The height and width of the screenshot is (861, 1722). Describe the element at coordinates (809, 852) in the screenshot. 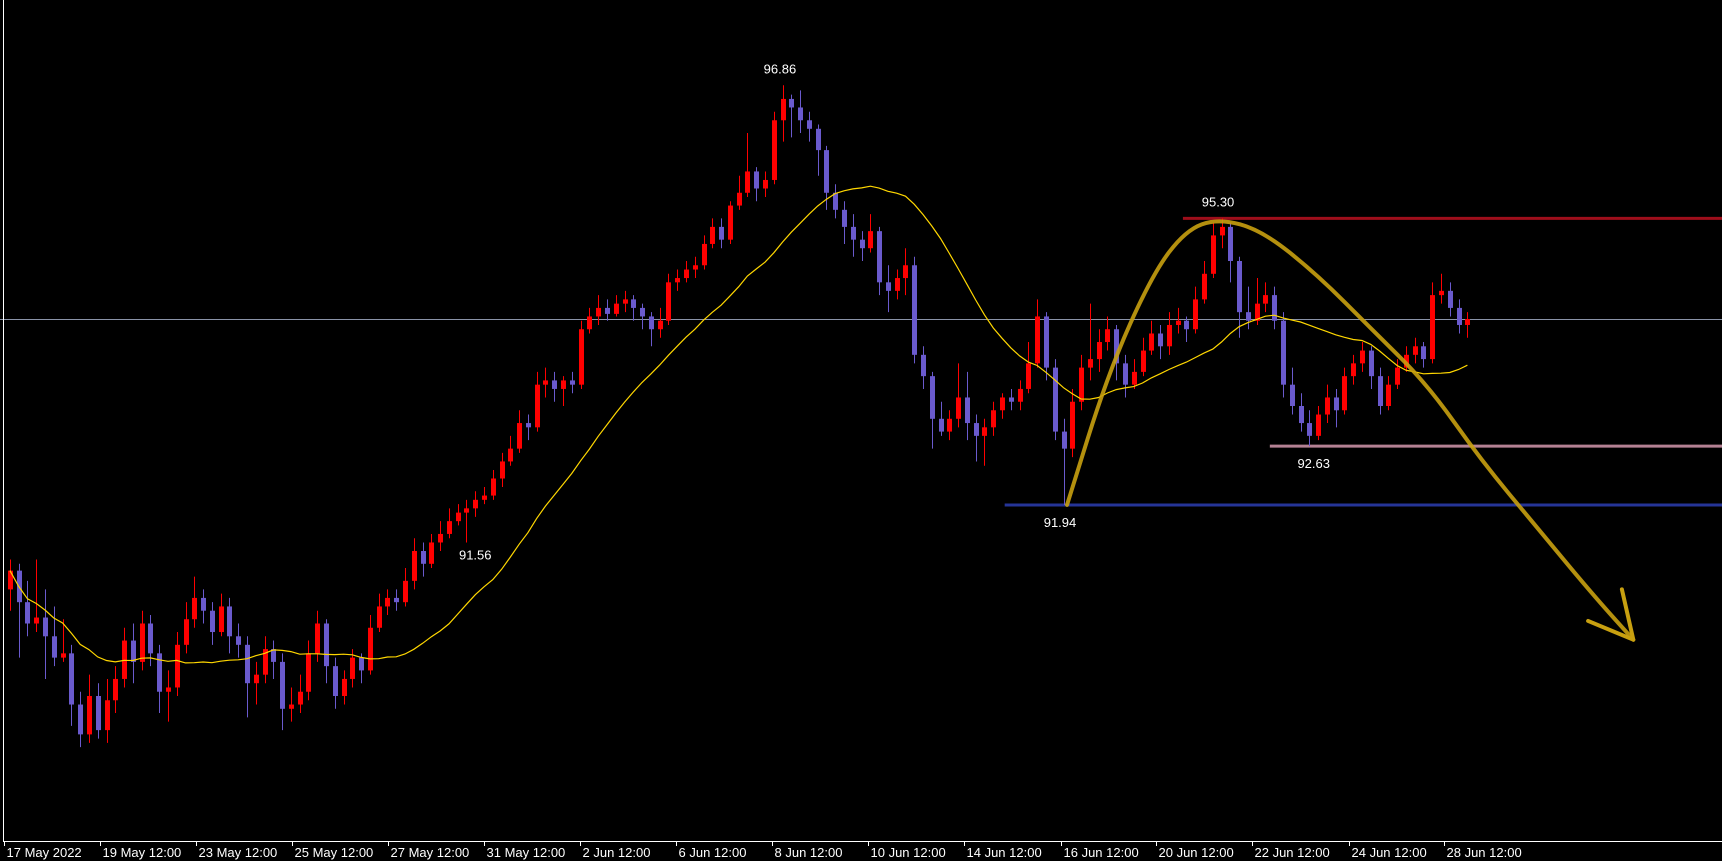

I see `x-tick-label: 8 Jun 12:00` at that location.